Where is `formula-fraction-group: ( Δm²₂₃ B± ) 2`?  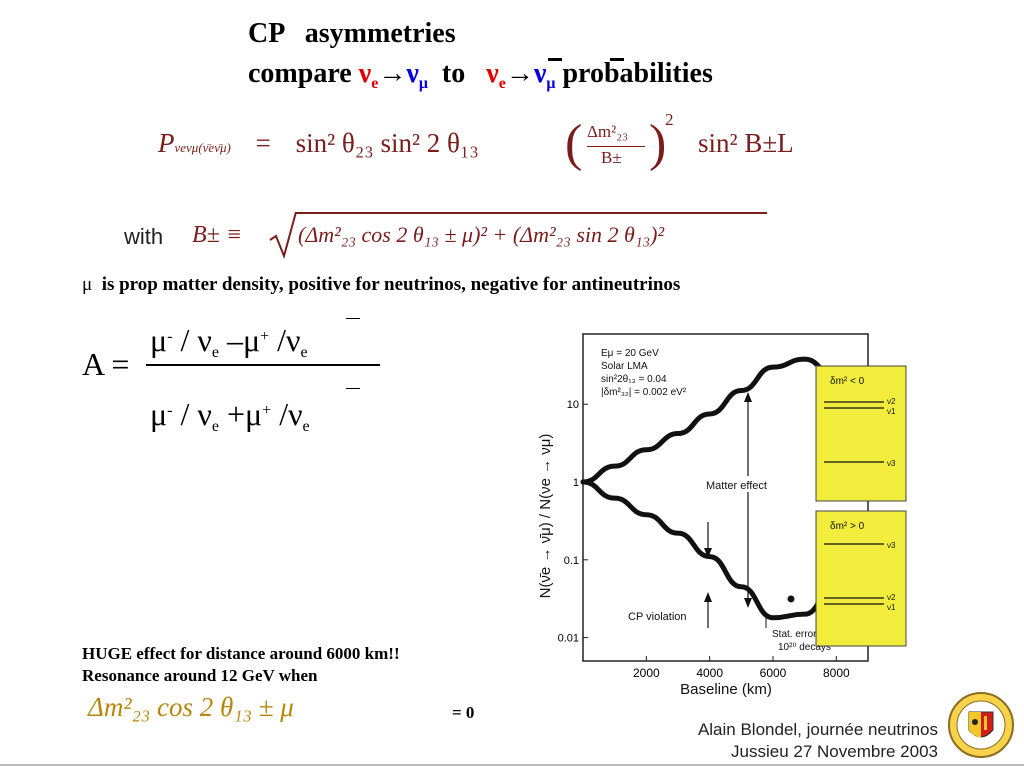
formula-fraction-group: ( Δm²₂₃ B± ) 2 is located at coordinates (619, 150).